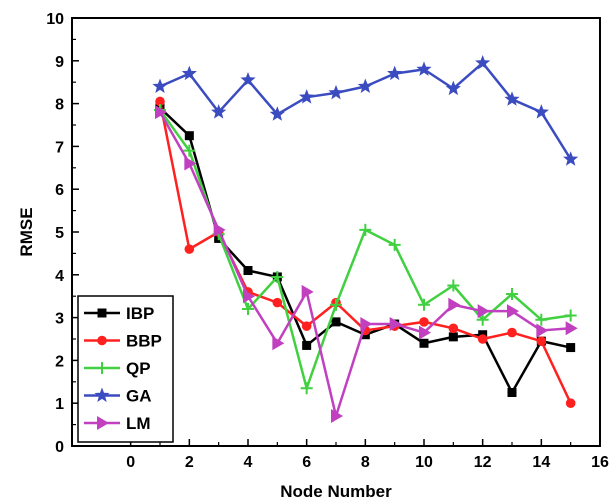  Describe the element at coordinates (139, 396) in the screenshot. I see `legend-label-ga: GA` at that location.